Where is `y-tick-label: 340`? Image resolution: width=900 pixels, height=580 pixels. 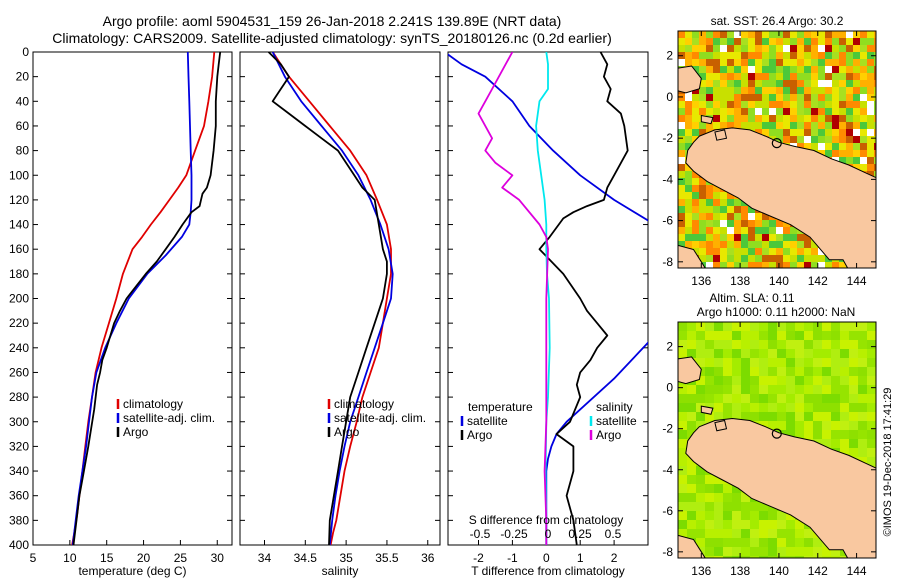
y-tick-label: 340 is located at coordinates (19, 471).